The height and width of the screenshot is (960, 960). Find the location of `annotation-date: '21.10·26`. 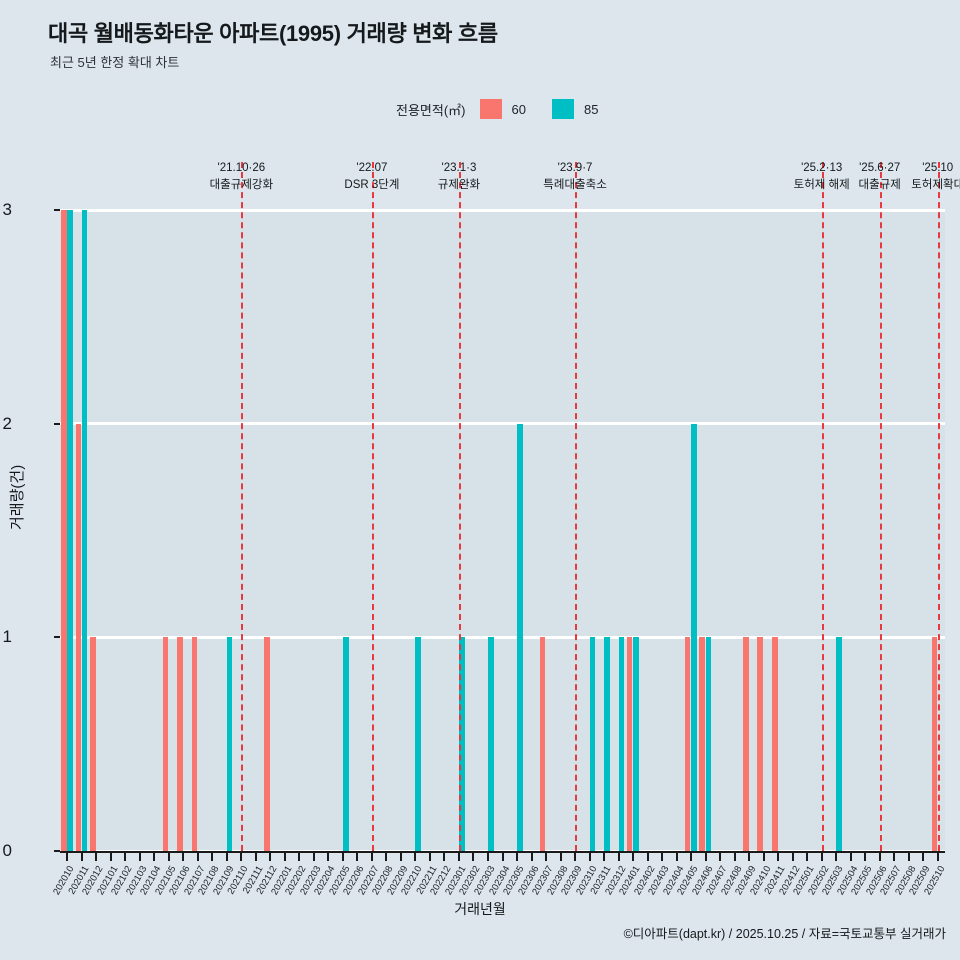

annotation-date: '21.10·26 is located at coordinates (241, 168).